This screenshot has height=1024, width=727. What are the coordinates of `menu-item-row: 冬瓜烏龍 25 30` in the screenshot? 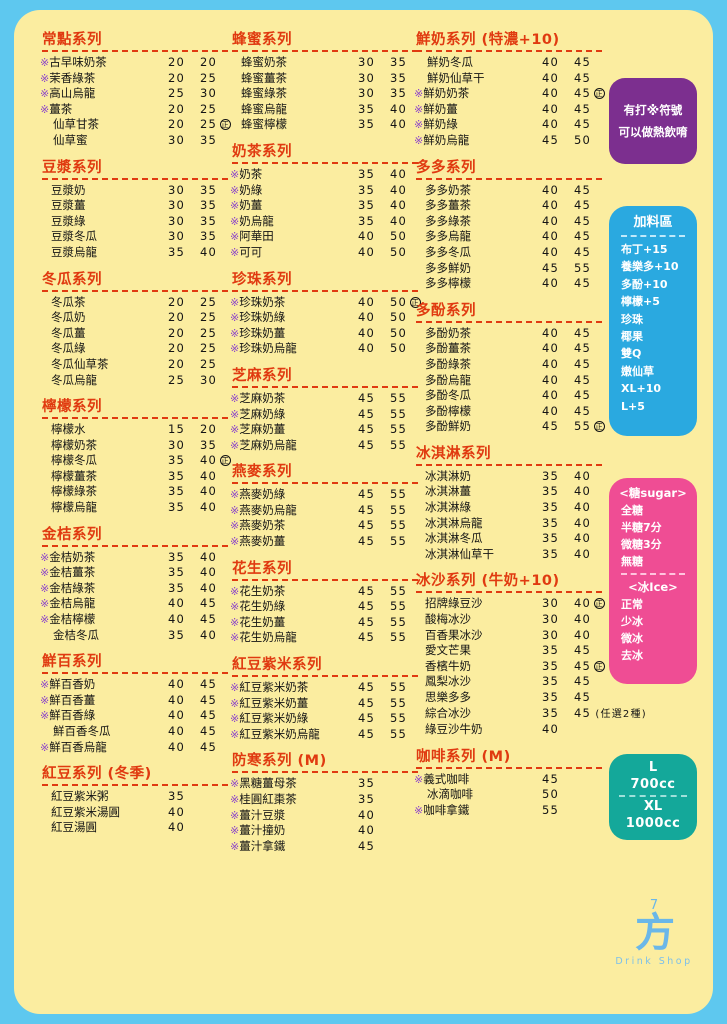 It's located at (135, 381).